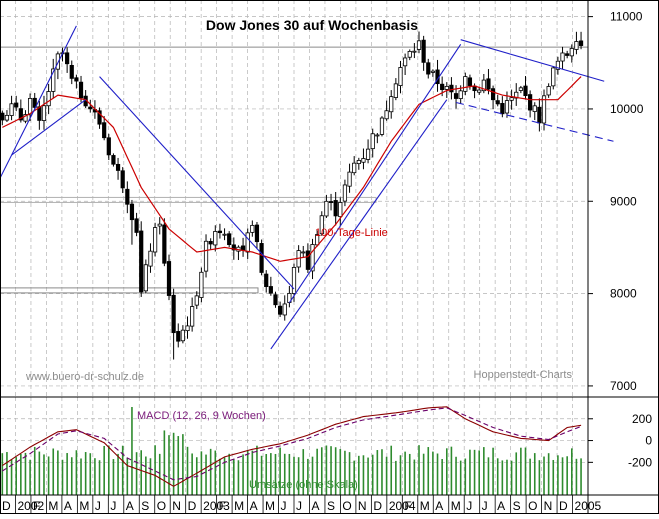  I want to click on x-tick-label: S, so click(145, 506).